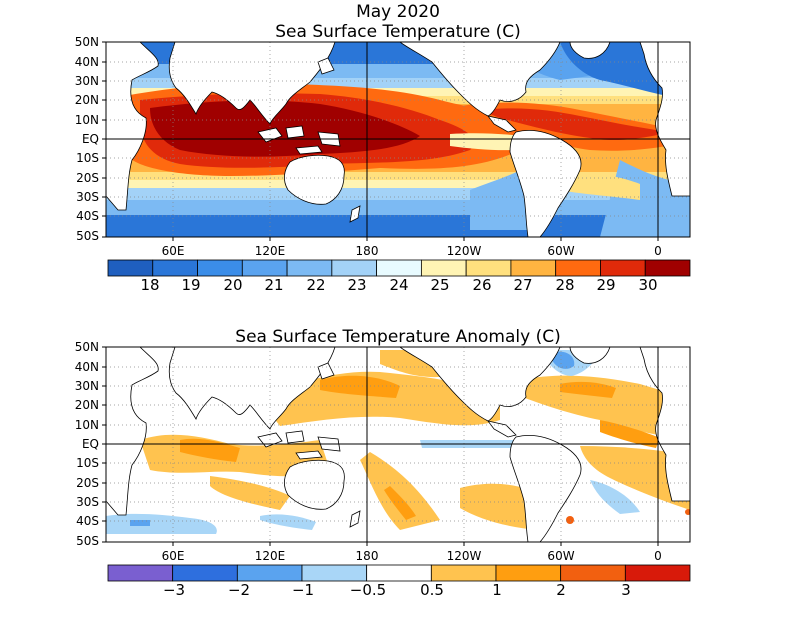 The width and height of the screenshot is (800, 618). I want to click on colorbar-label: 30, so click(648, 285).